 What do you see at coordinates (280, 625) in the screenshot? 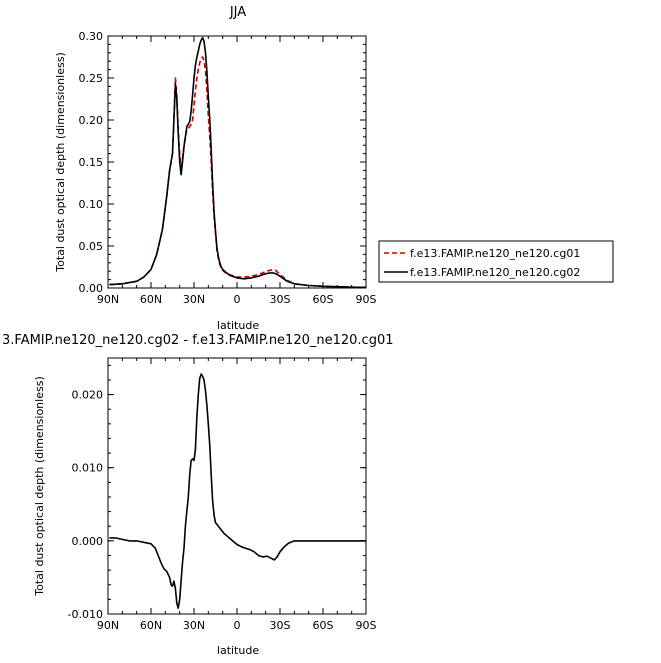
I see `bottom-x-tick-label: 30S` at bounding box center [280, 625].